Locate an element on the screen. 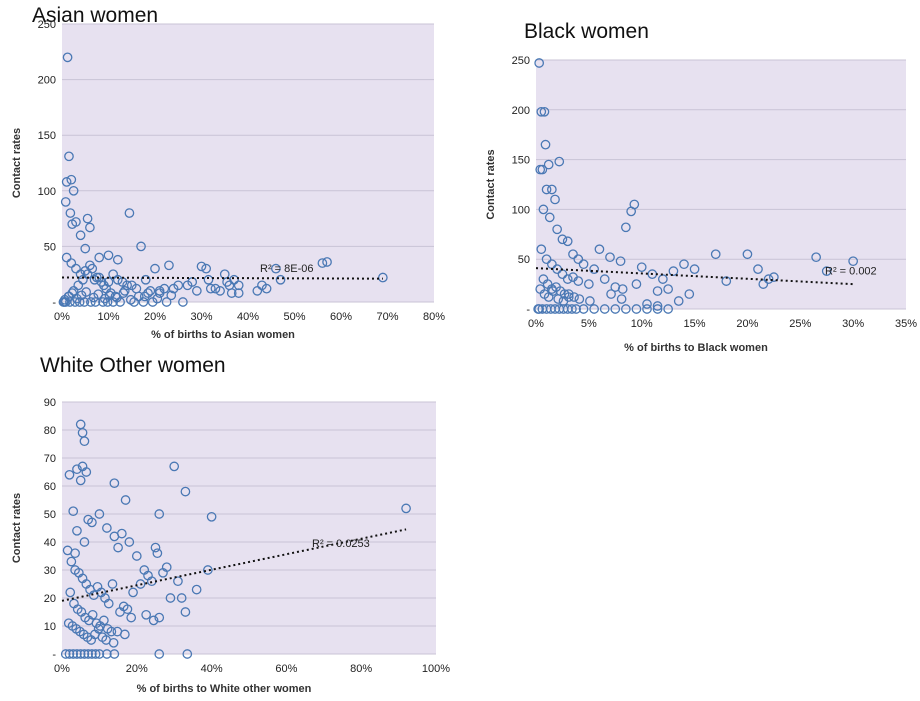 This screenshot has width=920, height=701. y-tick-label: 60 is located at coordinates (50, 487).